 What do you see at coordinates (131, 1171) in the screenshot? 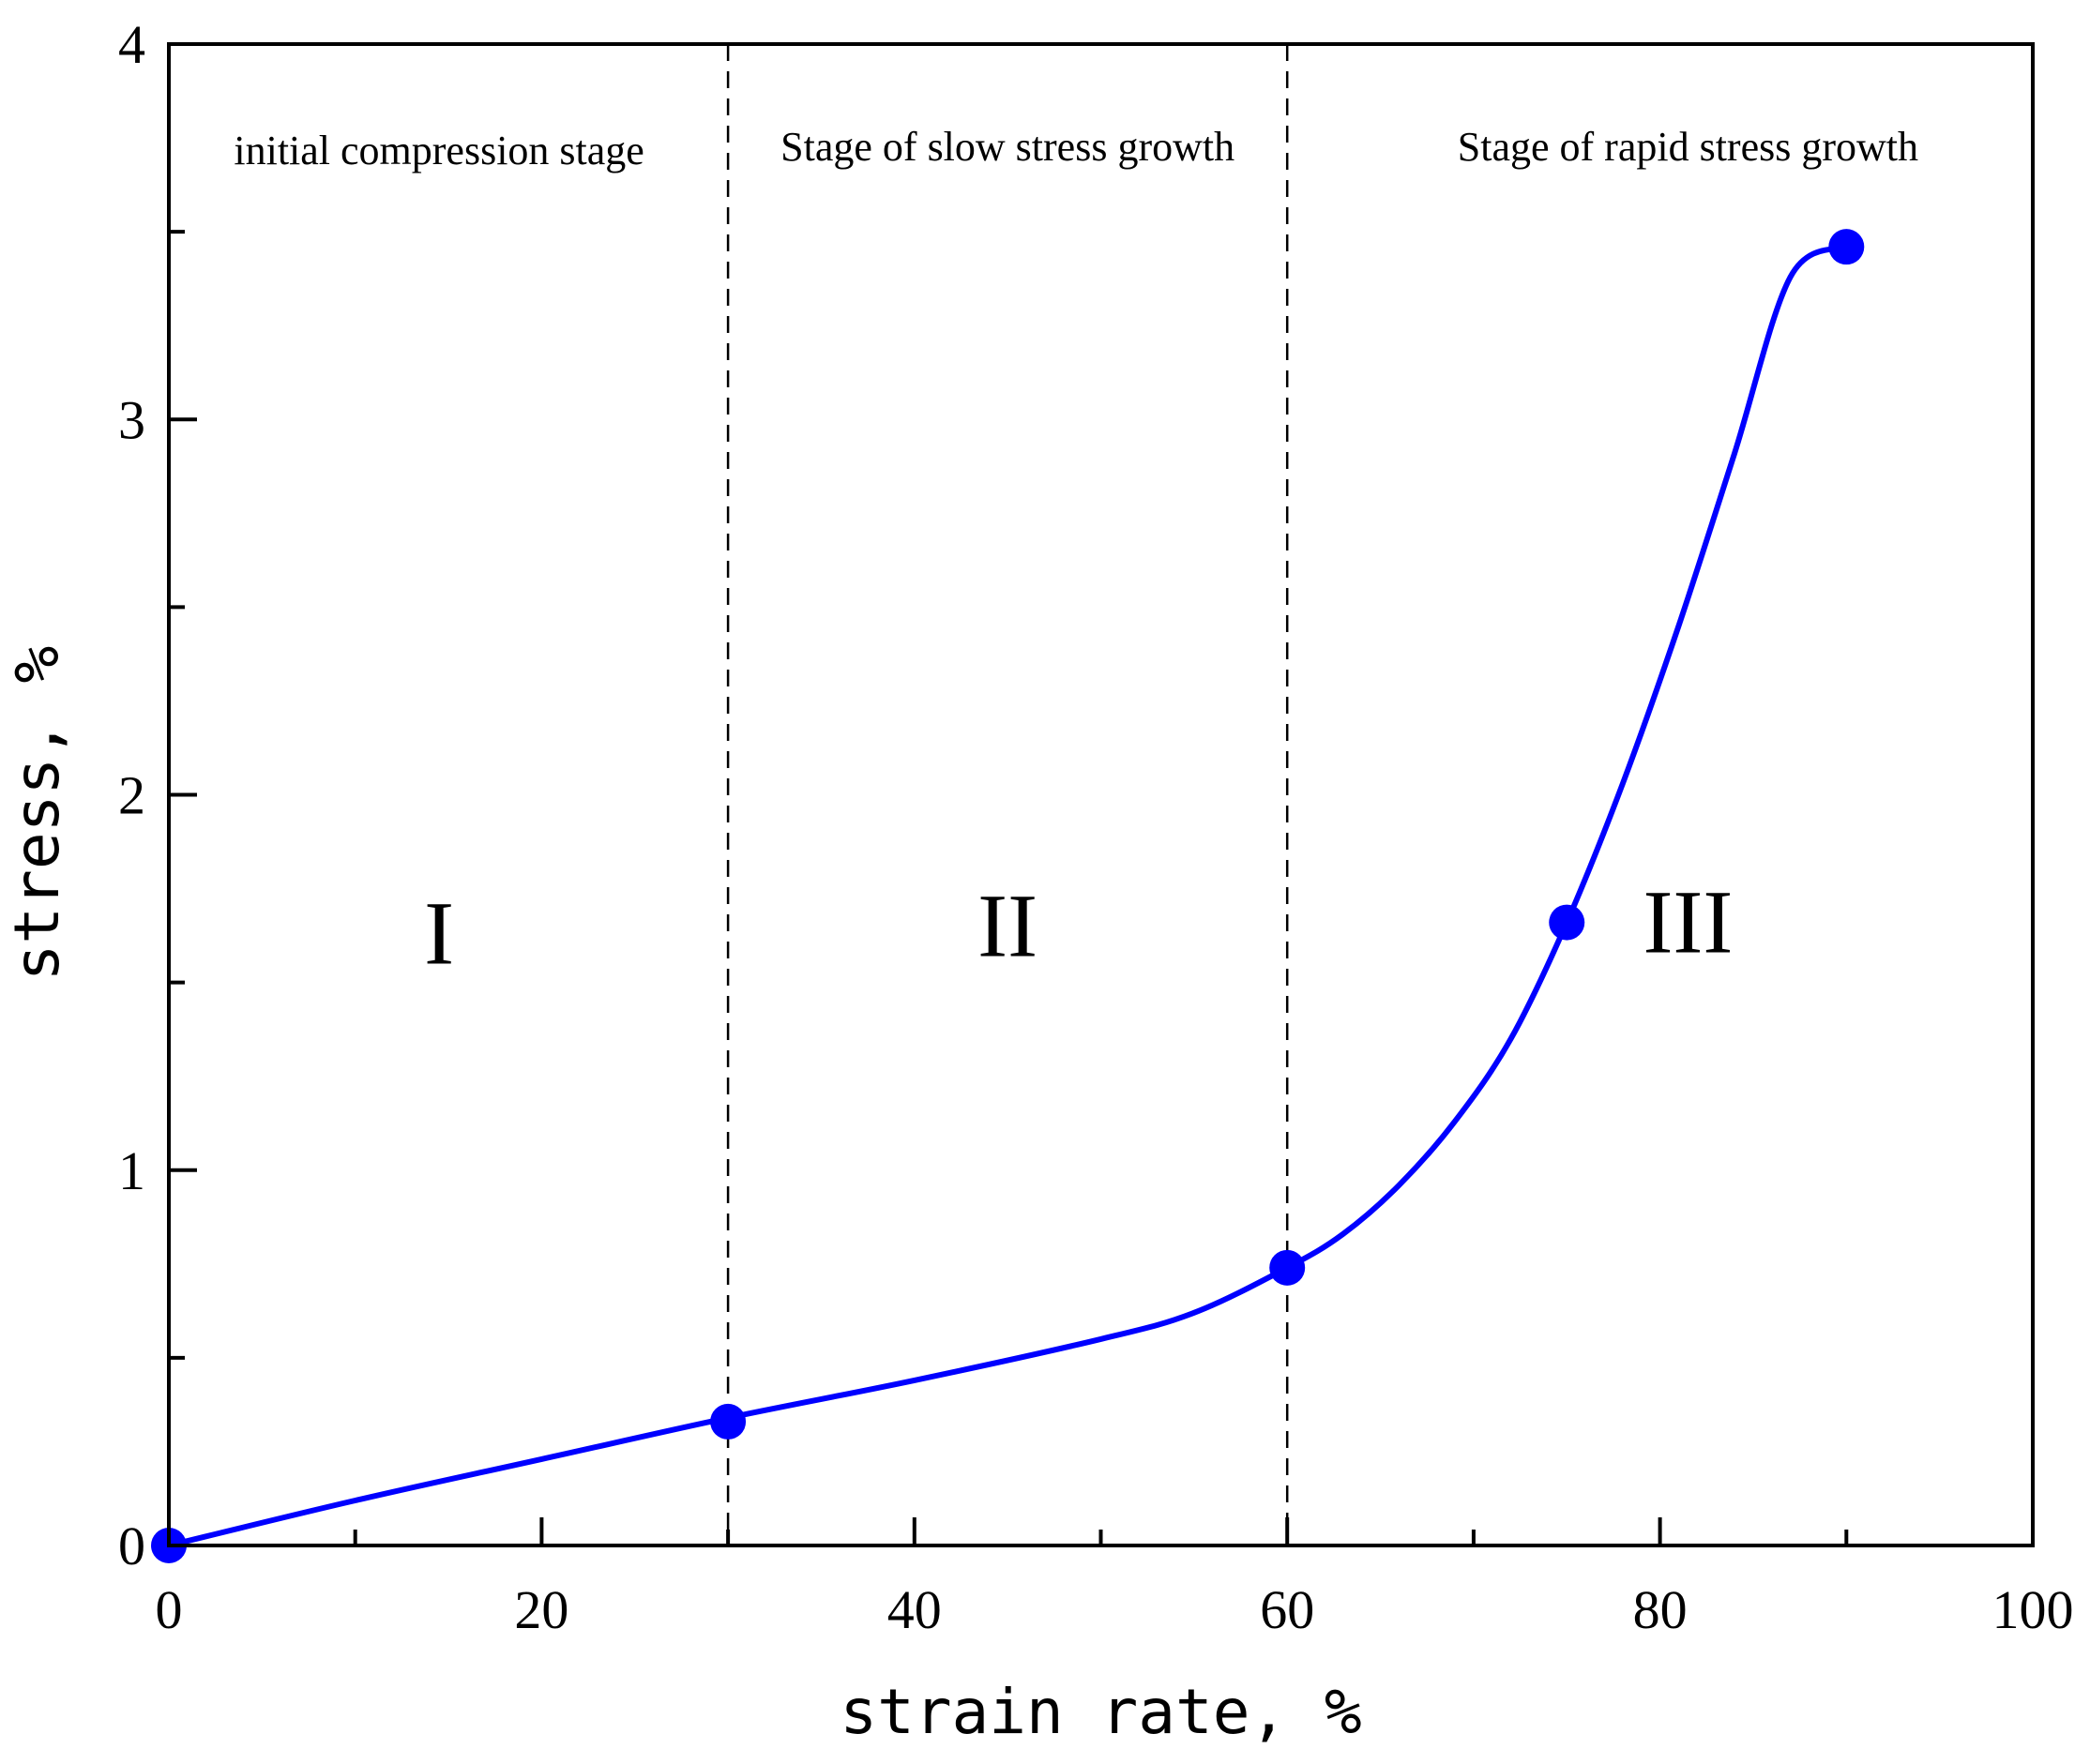
I see `y-tick-label: 1` at bounding box center [131, 1171].